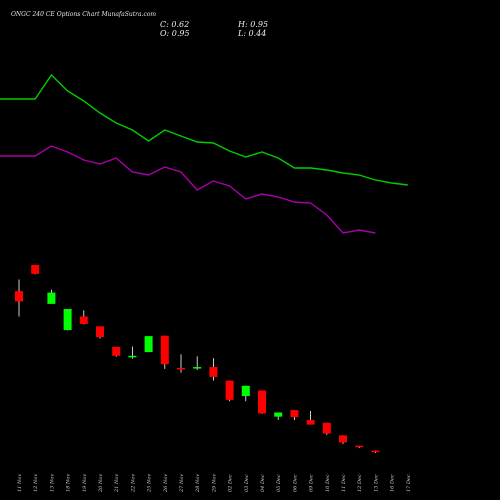  I want to click on candle-04-dec, so click(262, 402).